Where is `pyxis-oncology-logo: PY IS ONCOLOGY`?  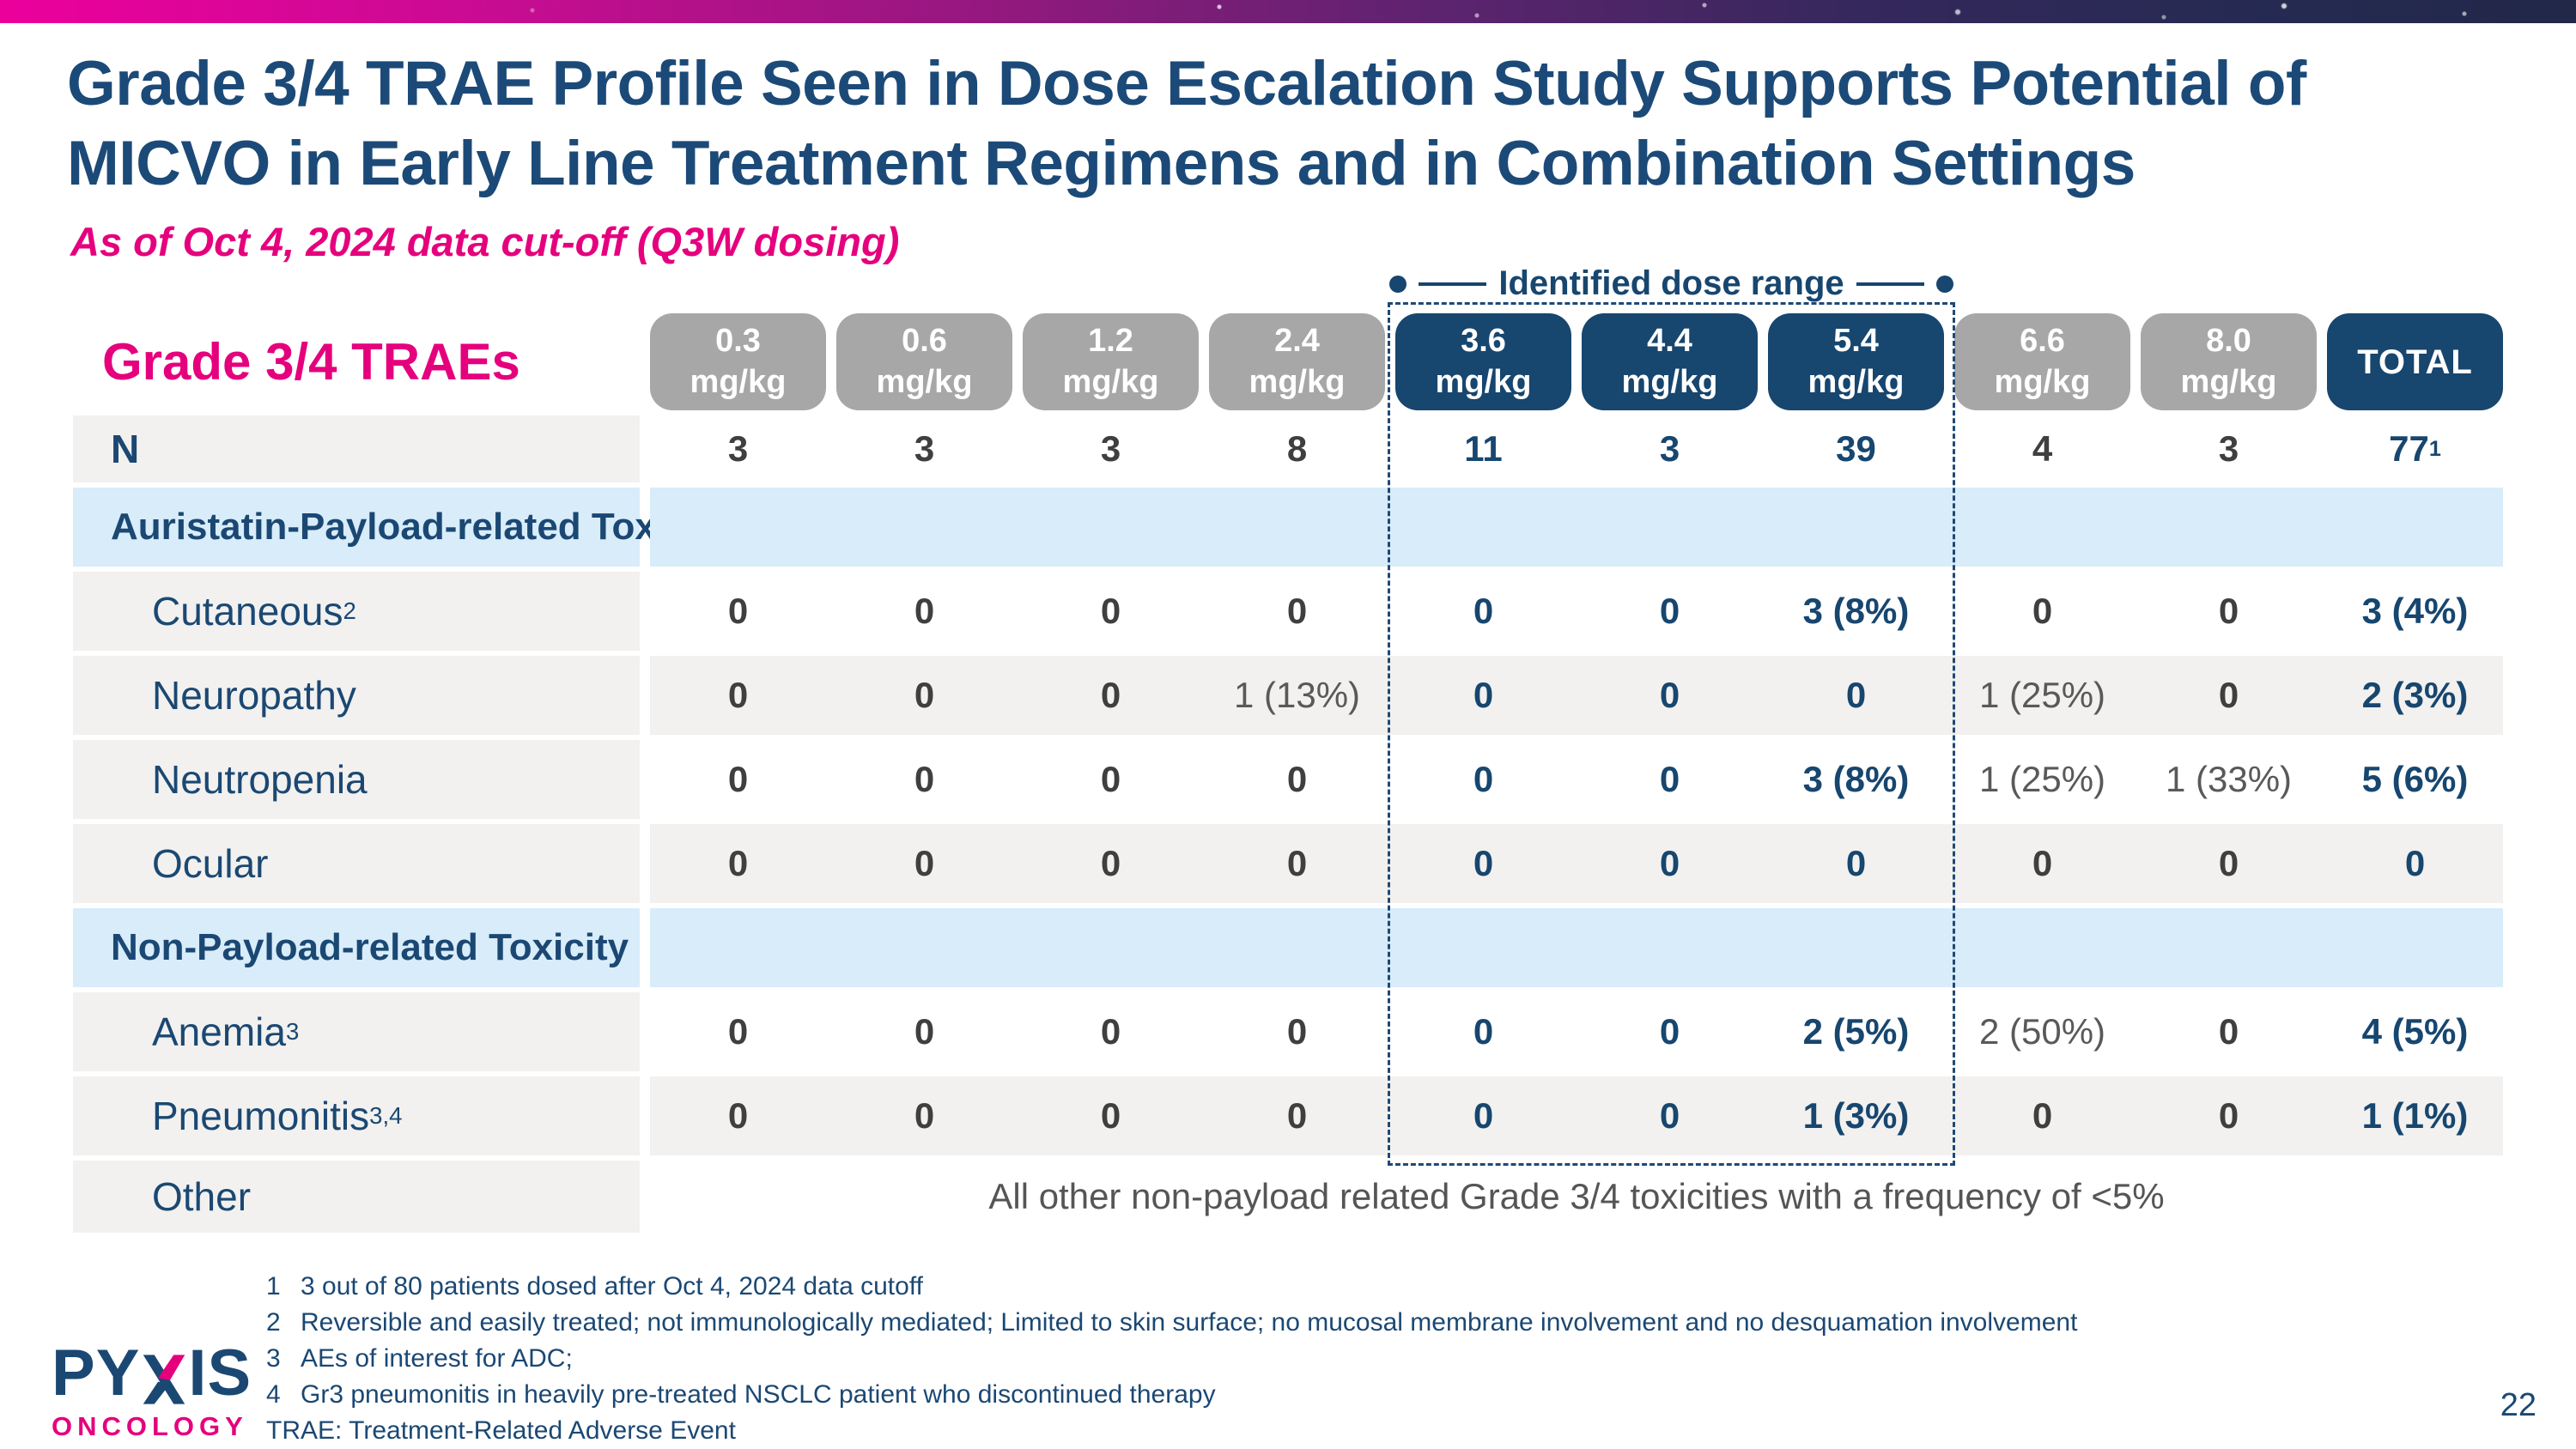
pyxis-oncology-logo: PY IS ONCOLOGY is located at coordinates (152, 1389).